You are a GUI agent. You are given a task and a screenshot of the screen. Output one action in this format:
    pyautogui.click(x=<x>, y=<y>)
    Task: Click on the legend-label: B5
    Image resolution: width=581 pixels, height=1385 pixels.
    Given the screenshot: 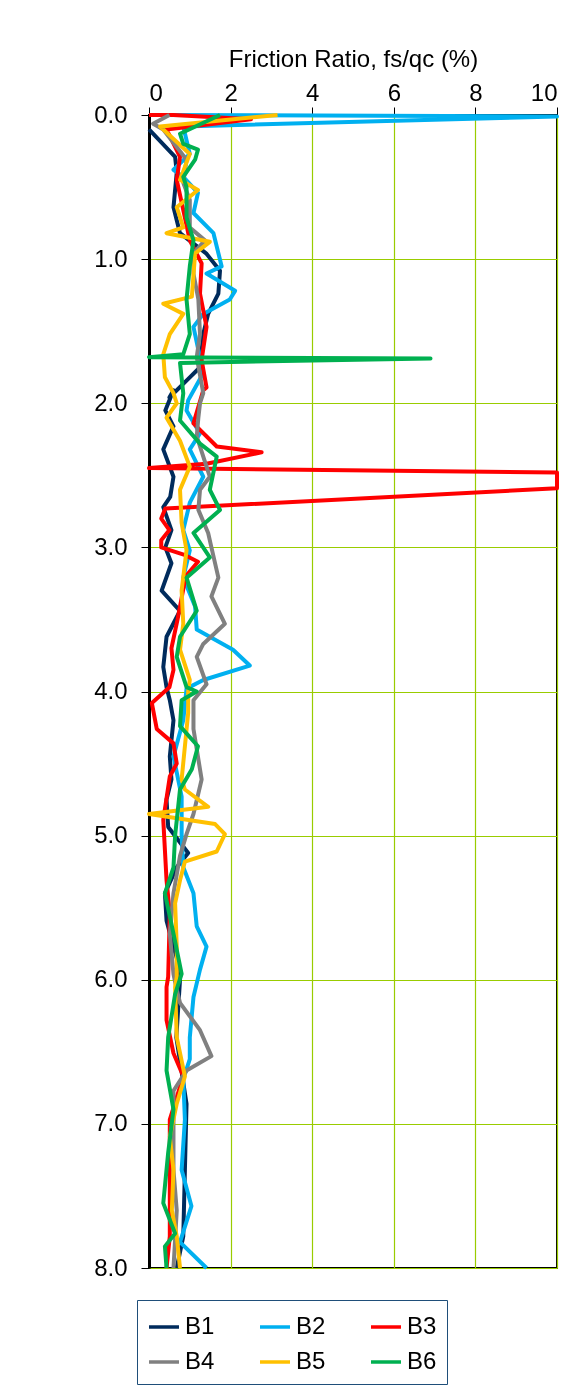 What is the action you would take?
    pyautogui.click(x=311, y=1360)
    